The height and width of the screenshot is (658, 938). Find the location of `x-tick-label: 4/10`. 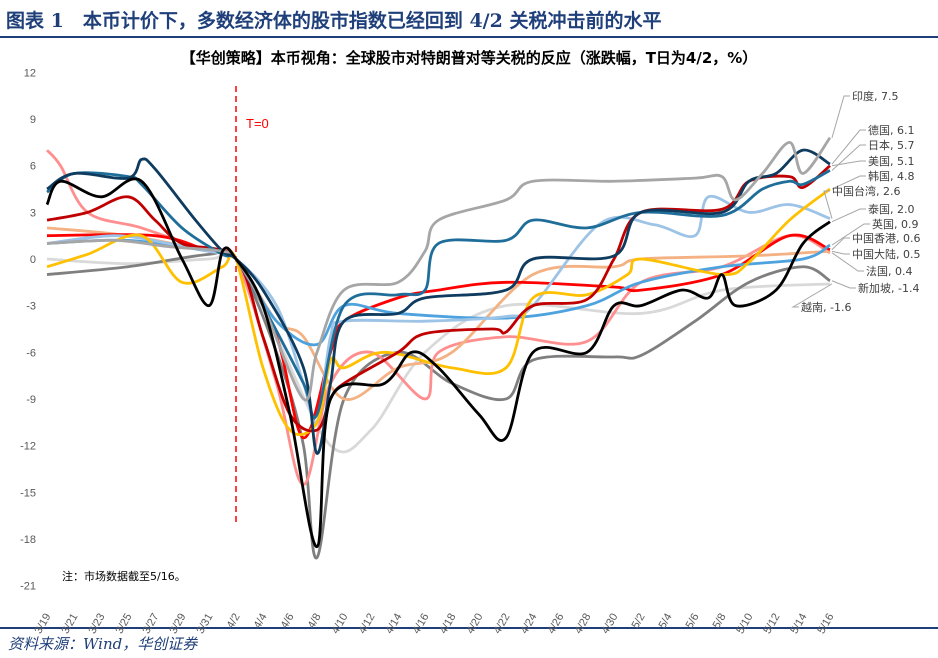

x-tick-label: 4/10 is located at coordinates (339, 624).